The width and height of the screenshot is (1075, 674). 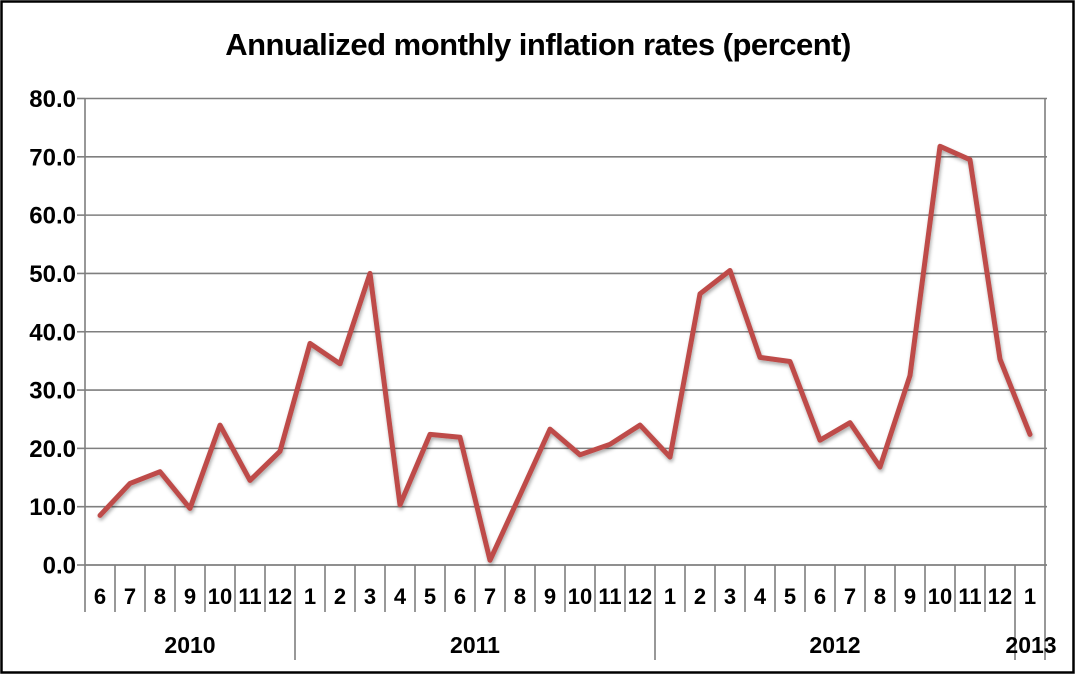 I want to click on y-axis-label: 60.0, so click(x=52, y=216).